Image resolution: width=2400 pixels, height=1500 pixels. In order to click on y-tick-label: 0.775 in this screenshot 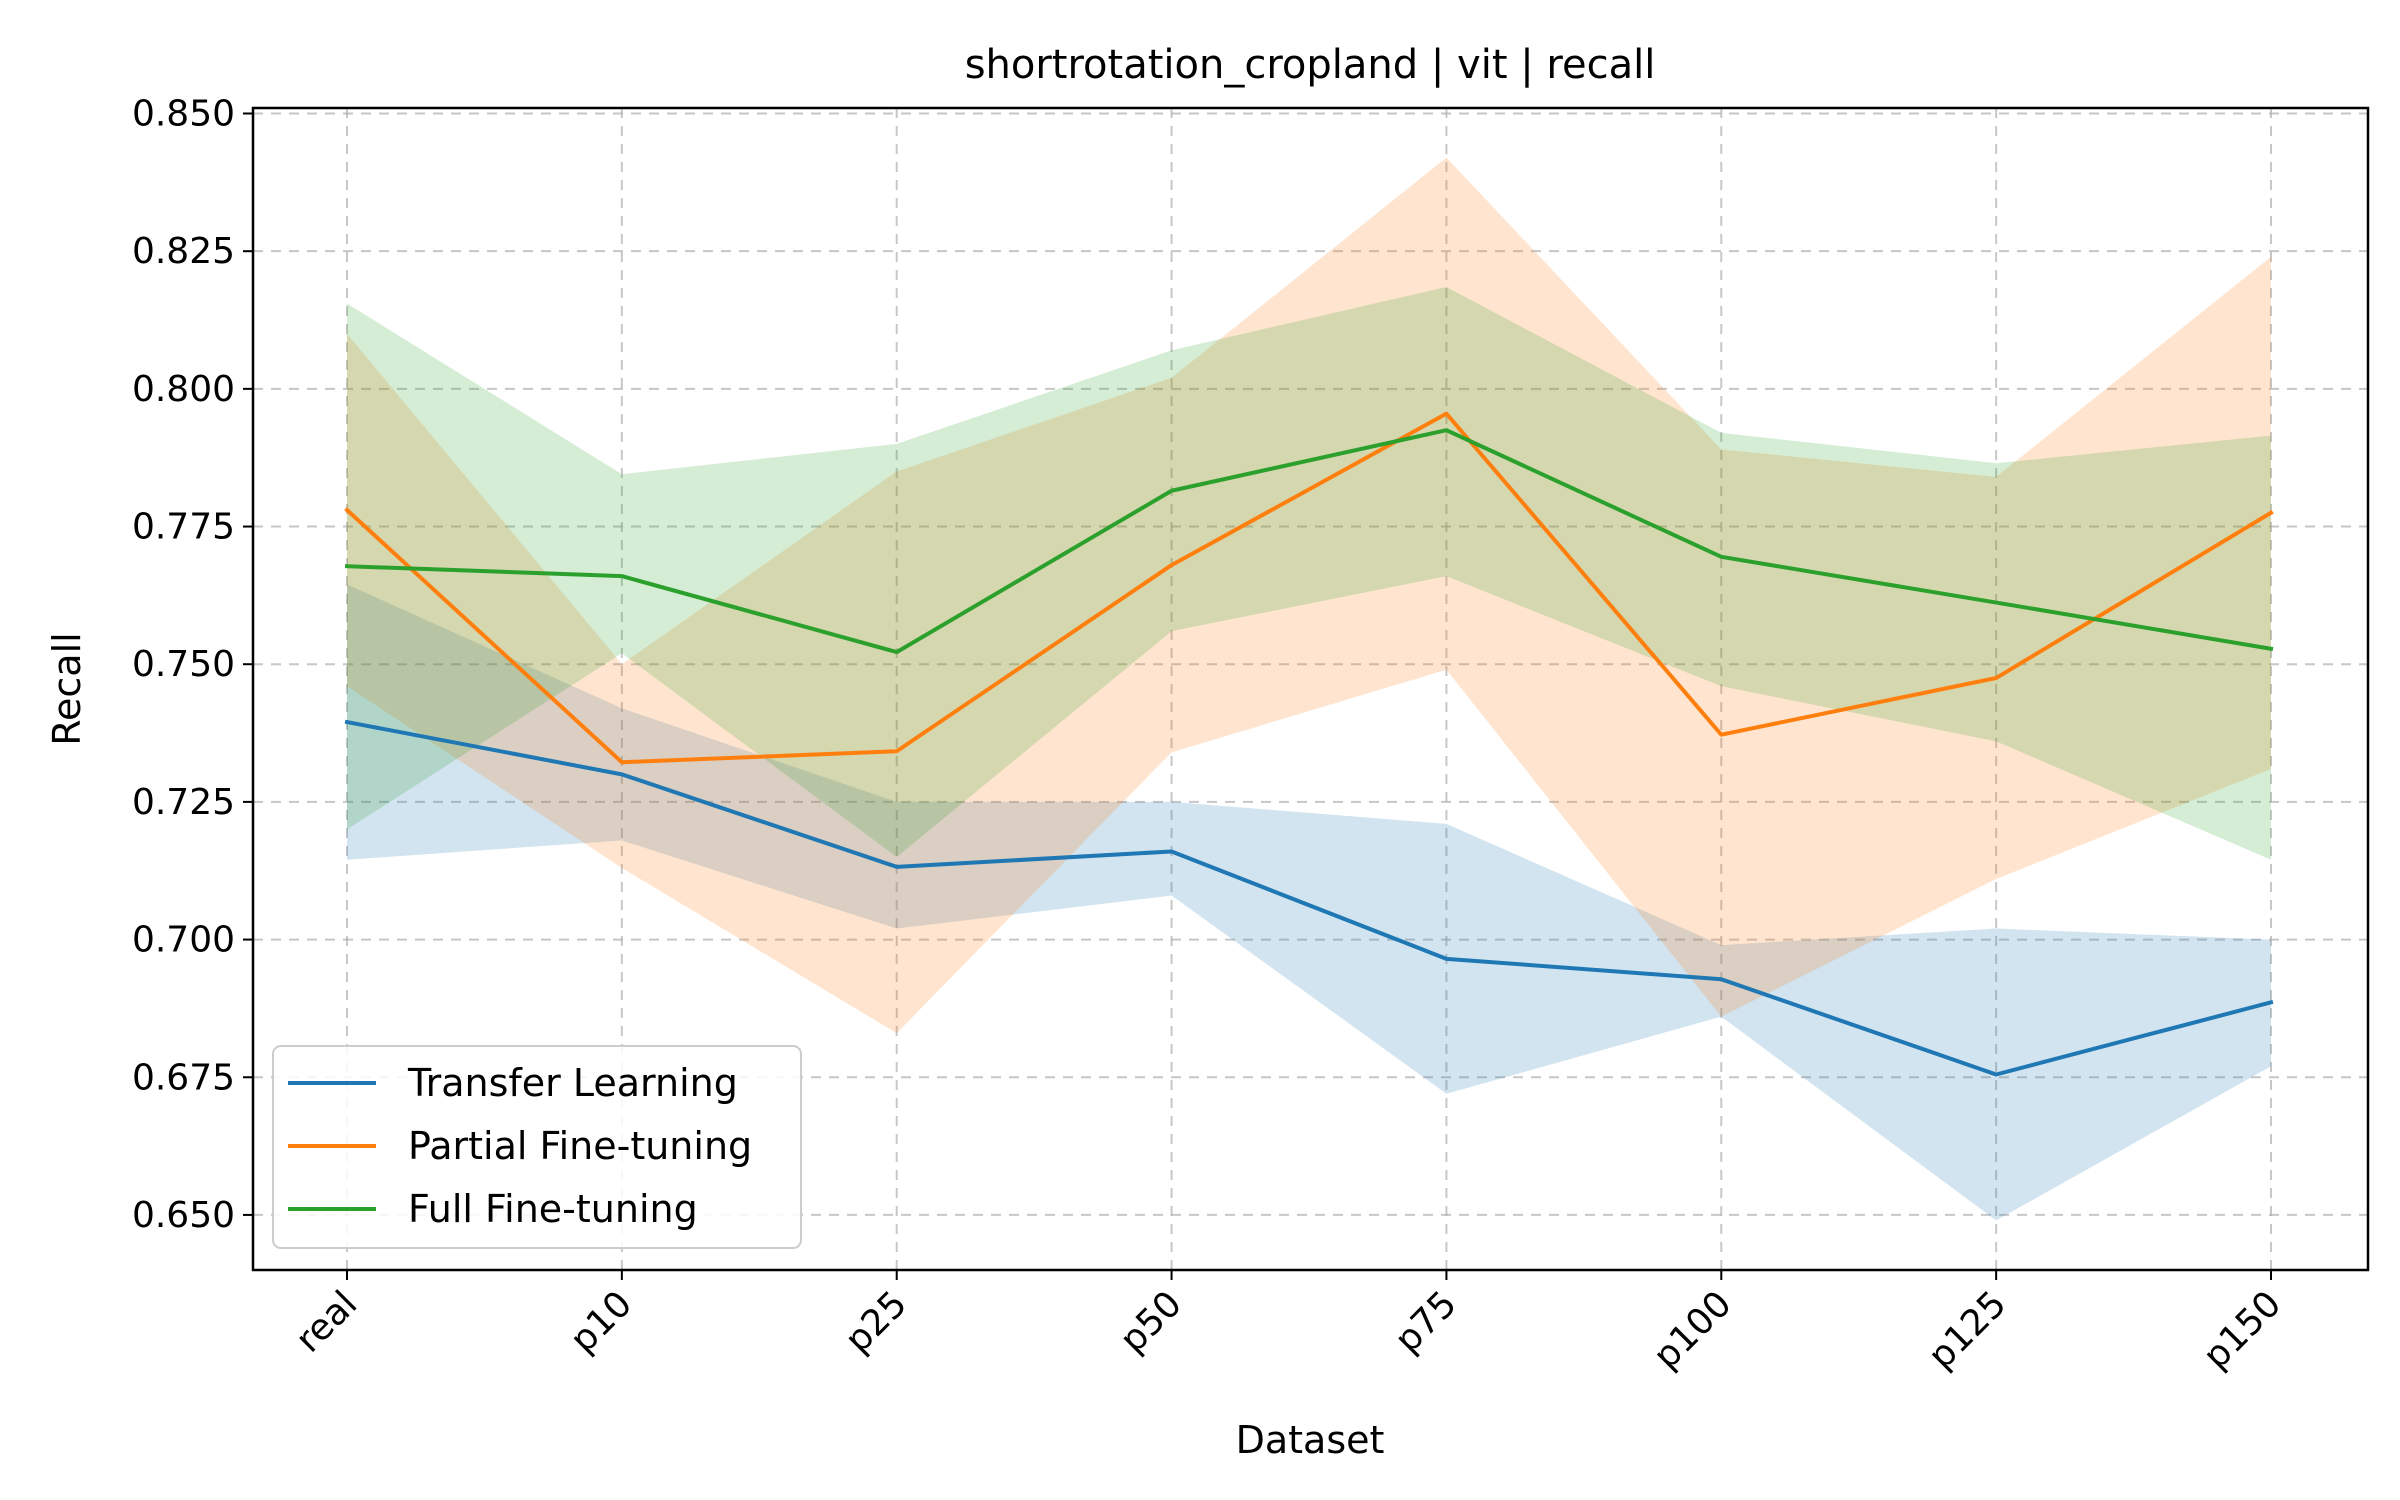, I will do `click(183, 527)`.